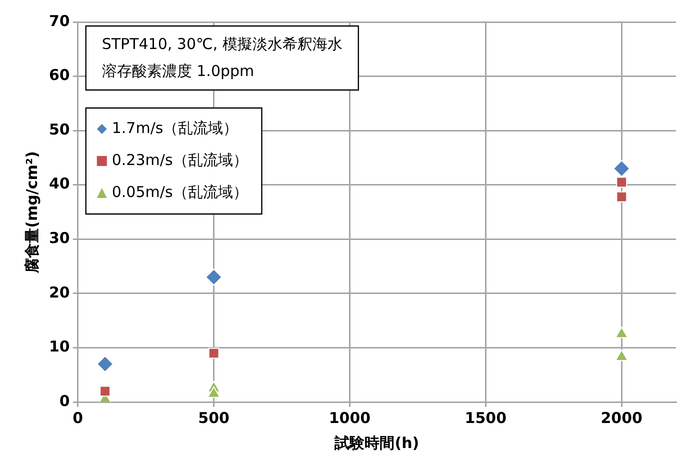 The width and height of the screenshot is (698, 471). Describe the element at coordinates (178, 71) in the screenshot. I see `annotation: 溶存酸素濃度 1.0ppm` at that location.